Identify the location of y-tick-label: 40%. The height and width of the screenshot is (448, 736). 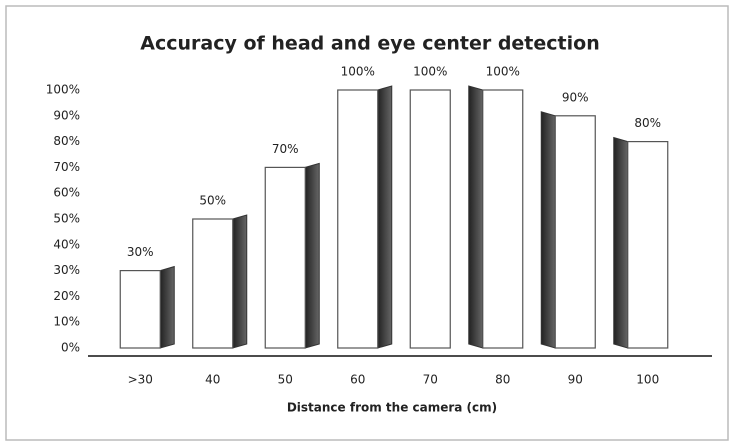
(66, 244).